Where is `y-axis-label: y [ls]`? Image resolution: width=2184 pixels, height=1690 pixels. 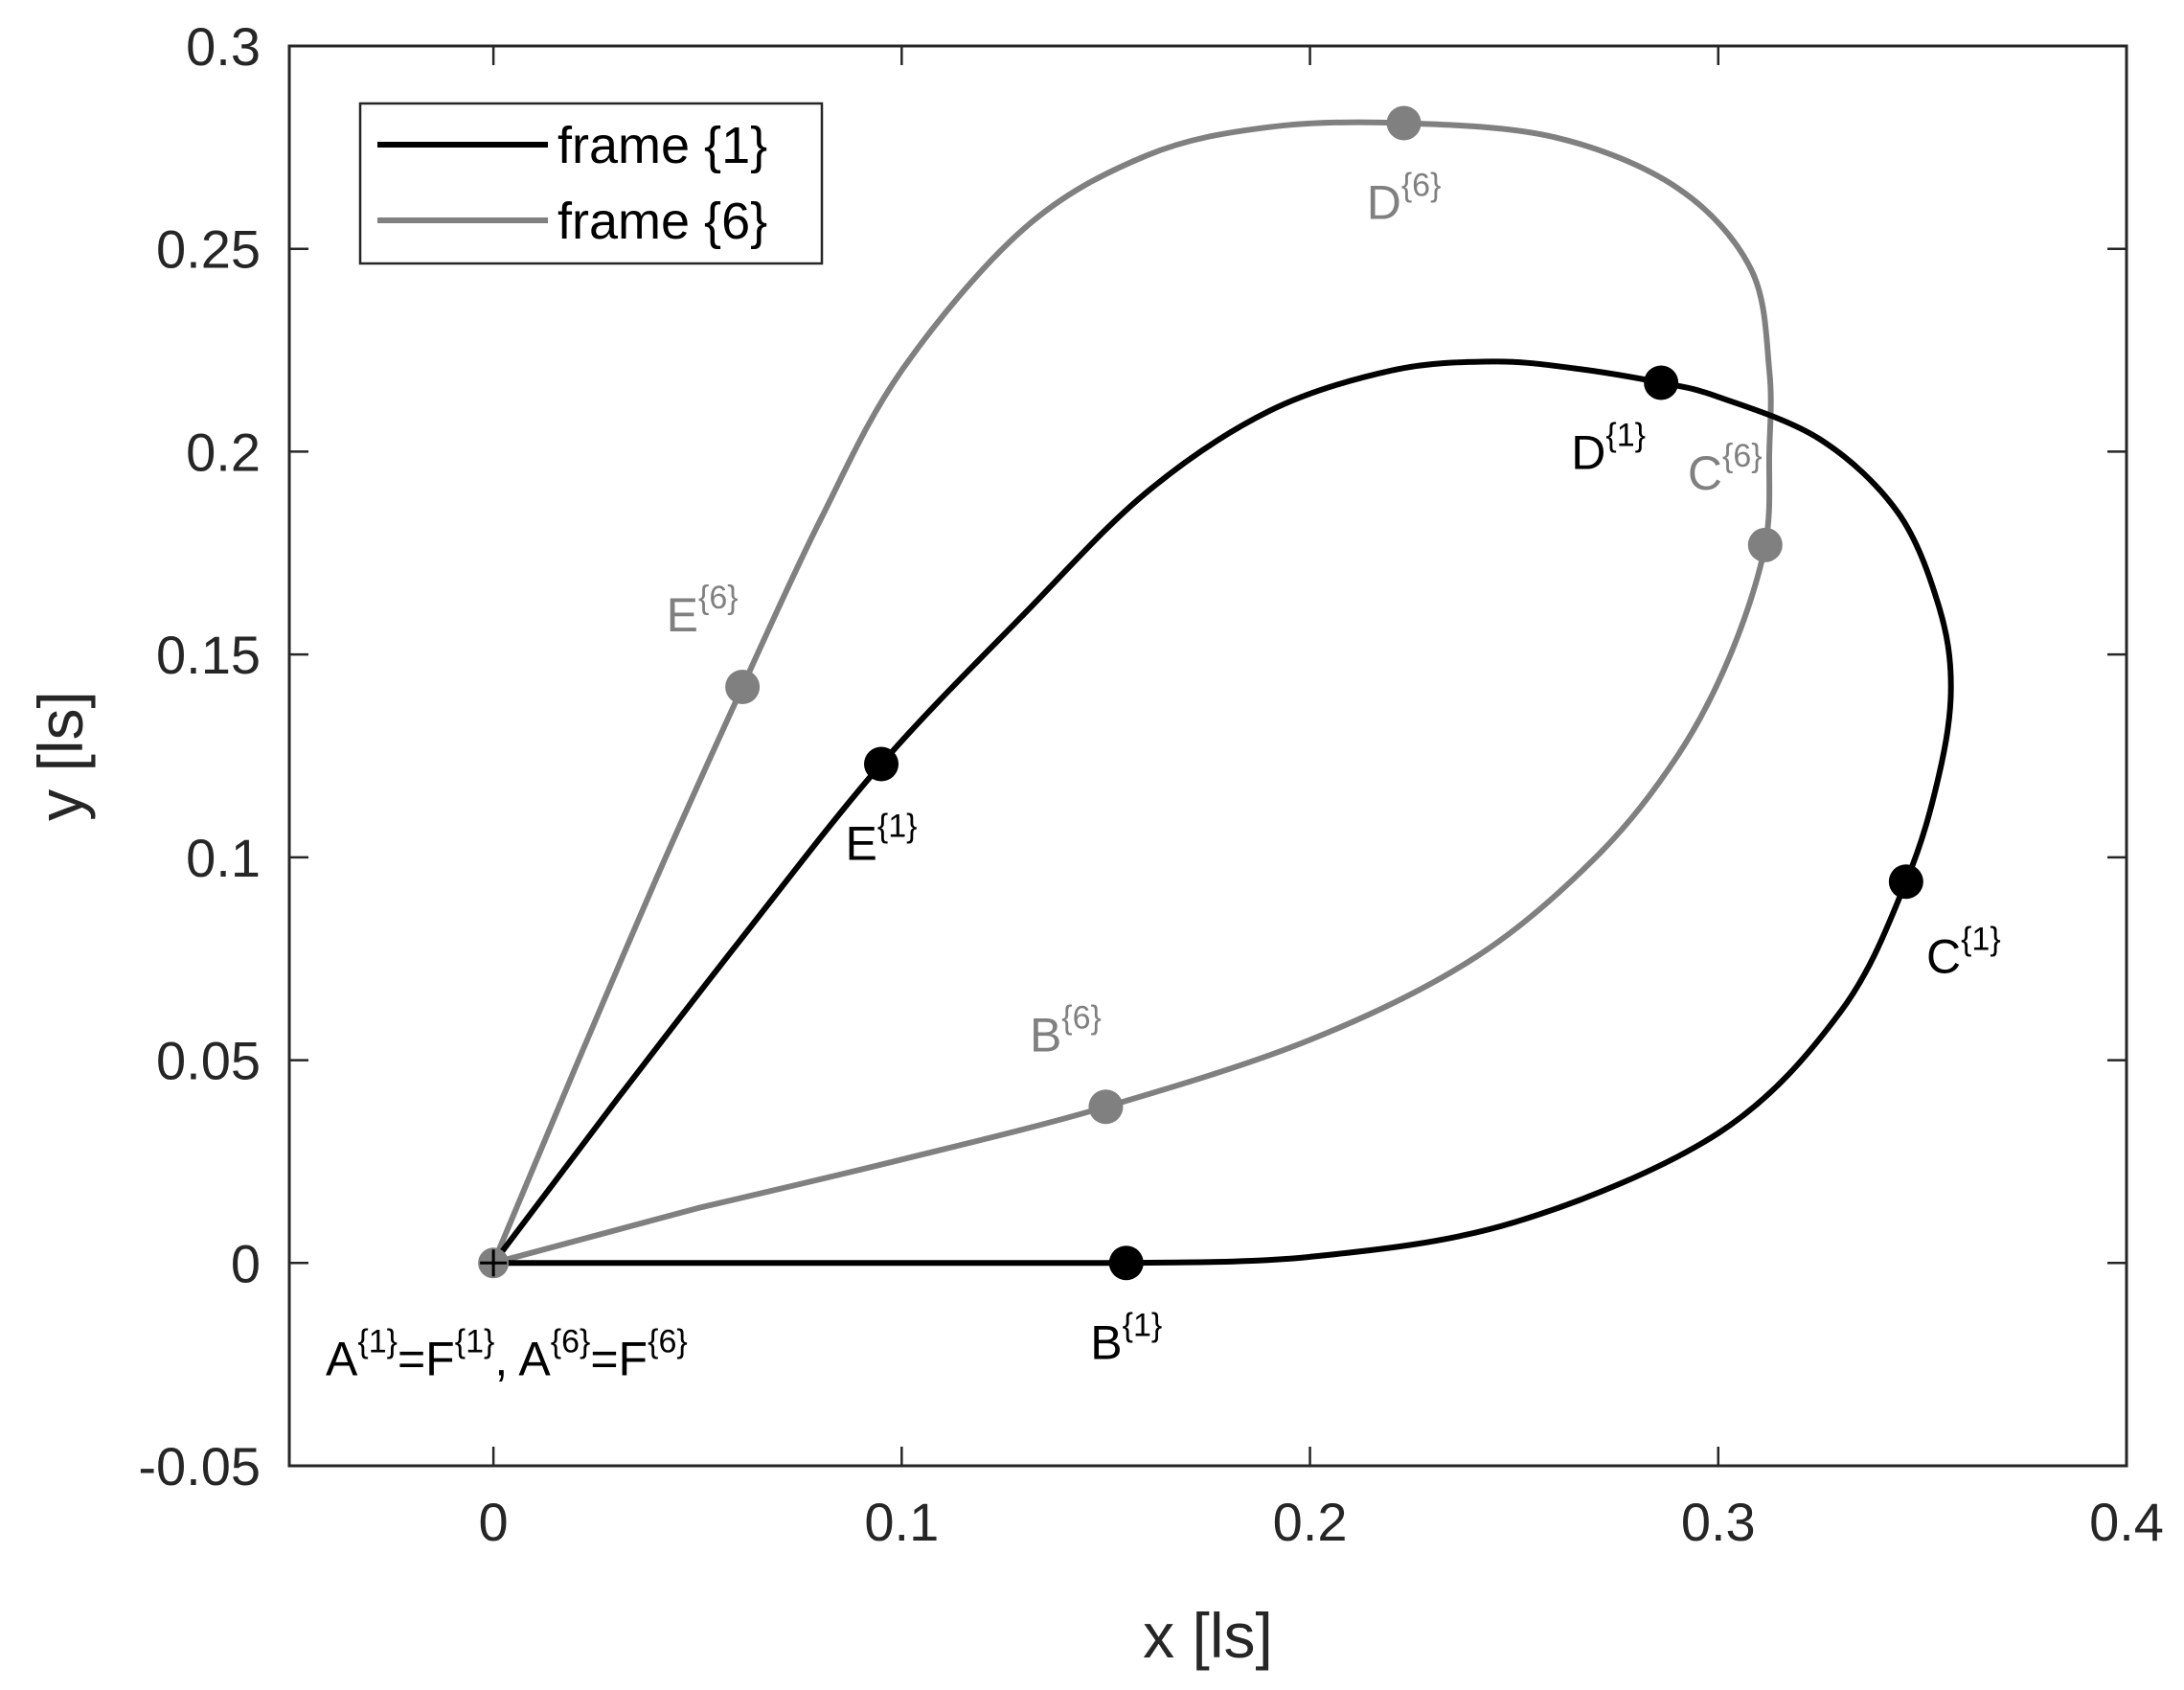
y-axis-label: y [ls] is located at coordinates (60, 756).